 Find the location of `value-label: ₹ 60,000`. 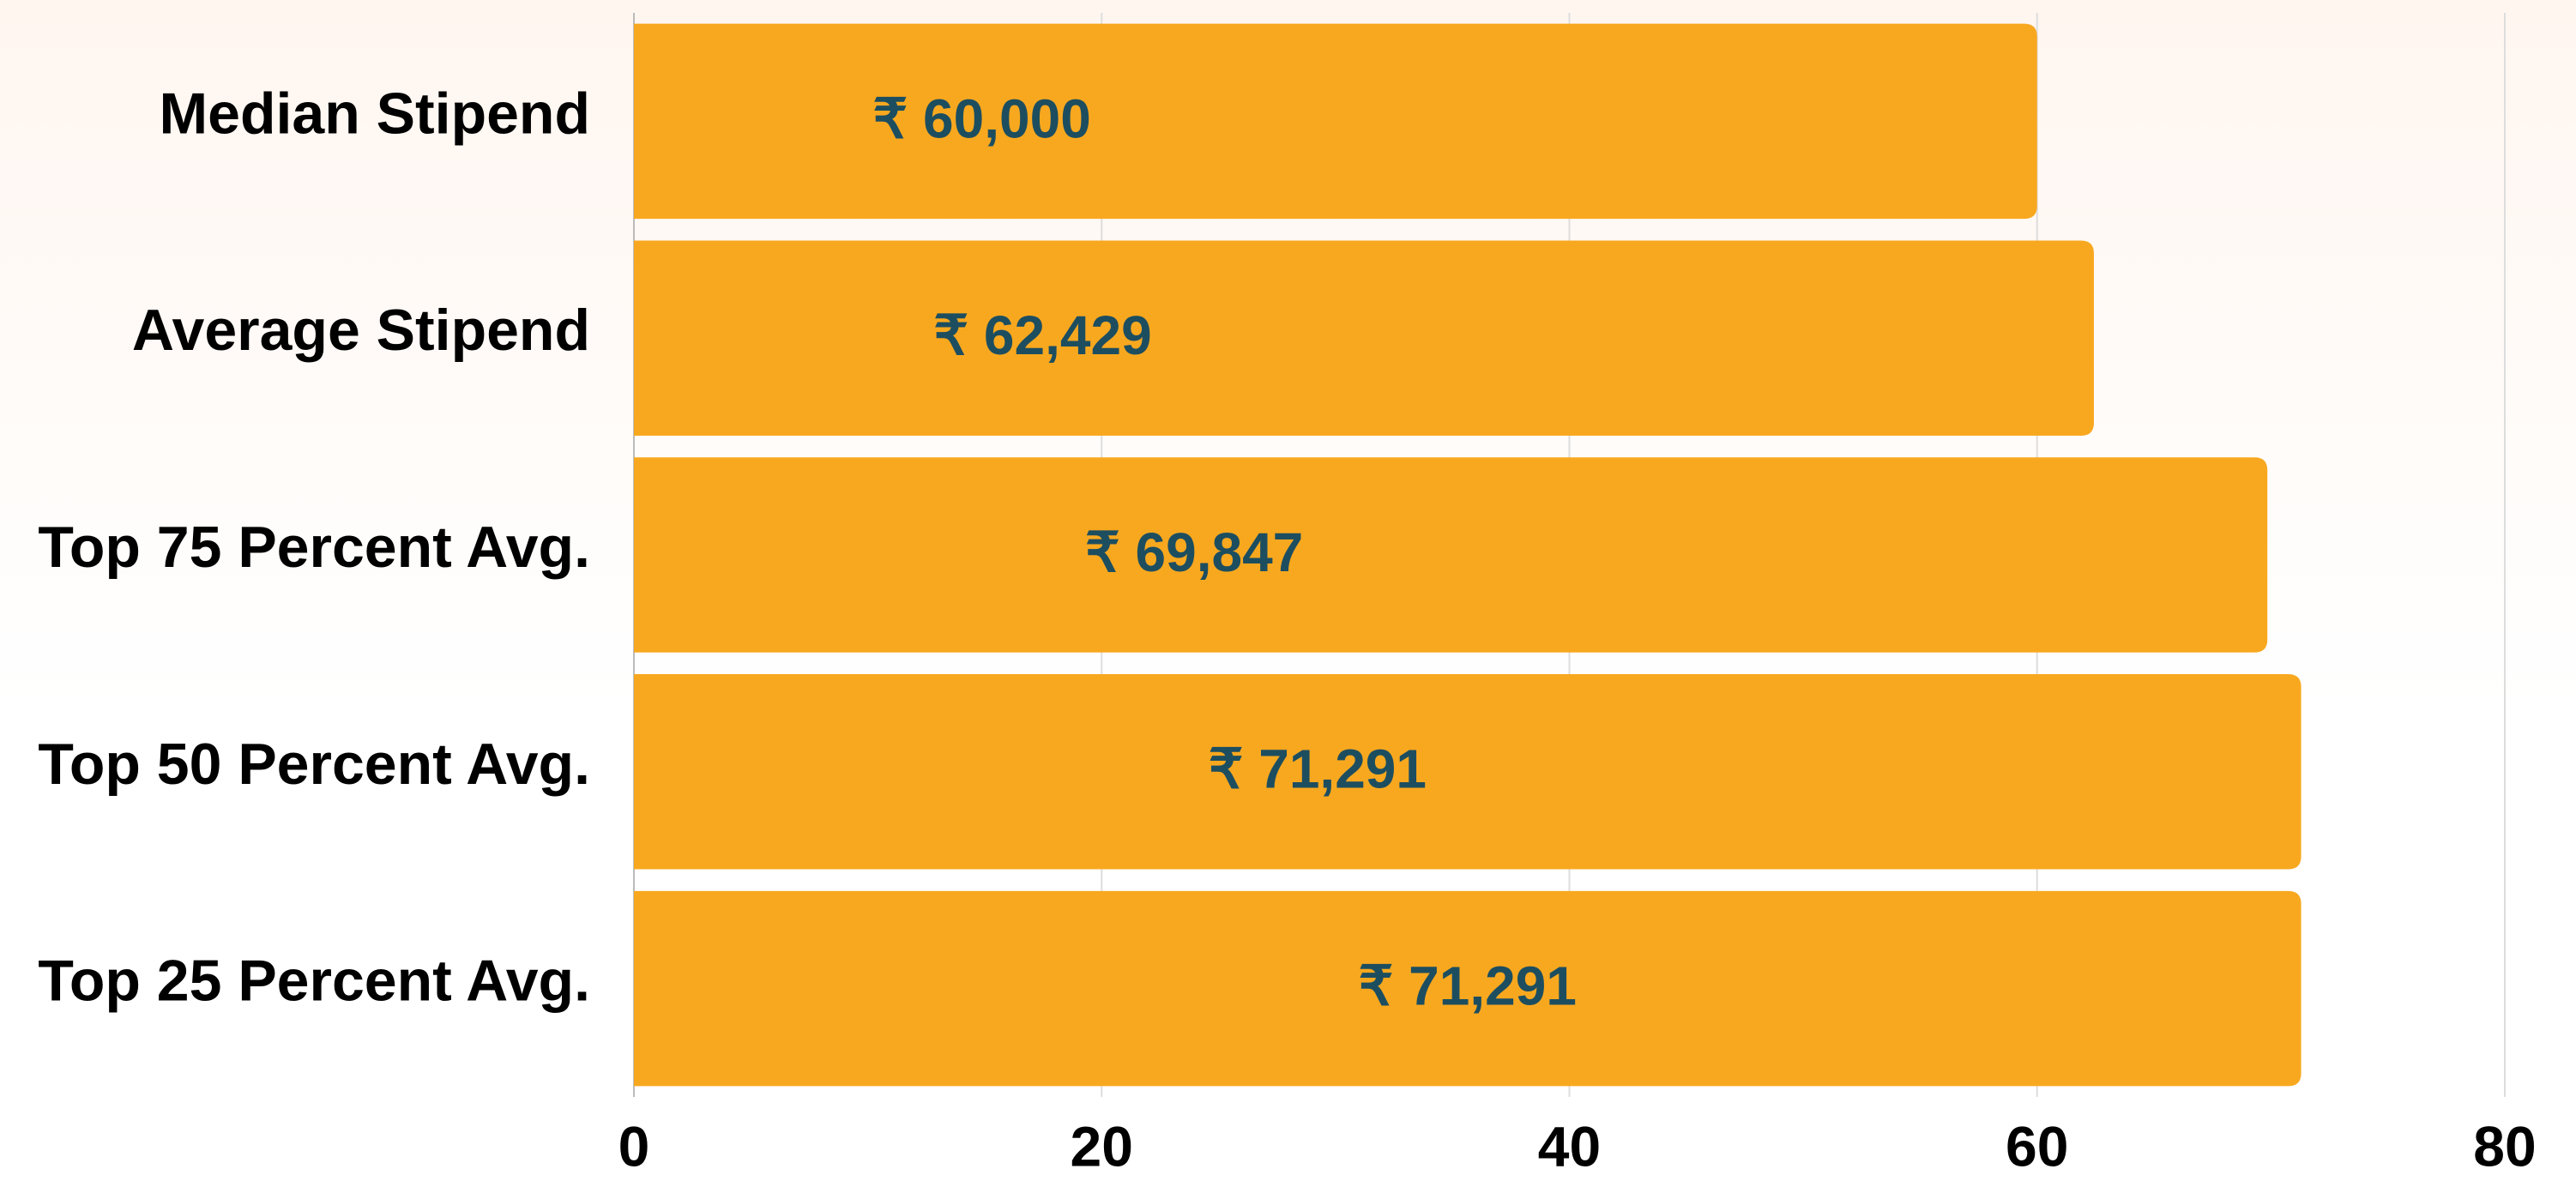

value-label: ₹ 60,000 is located at coordinates (982, 118).